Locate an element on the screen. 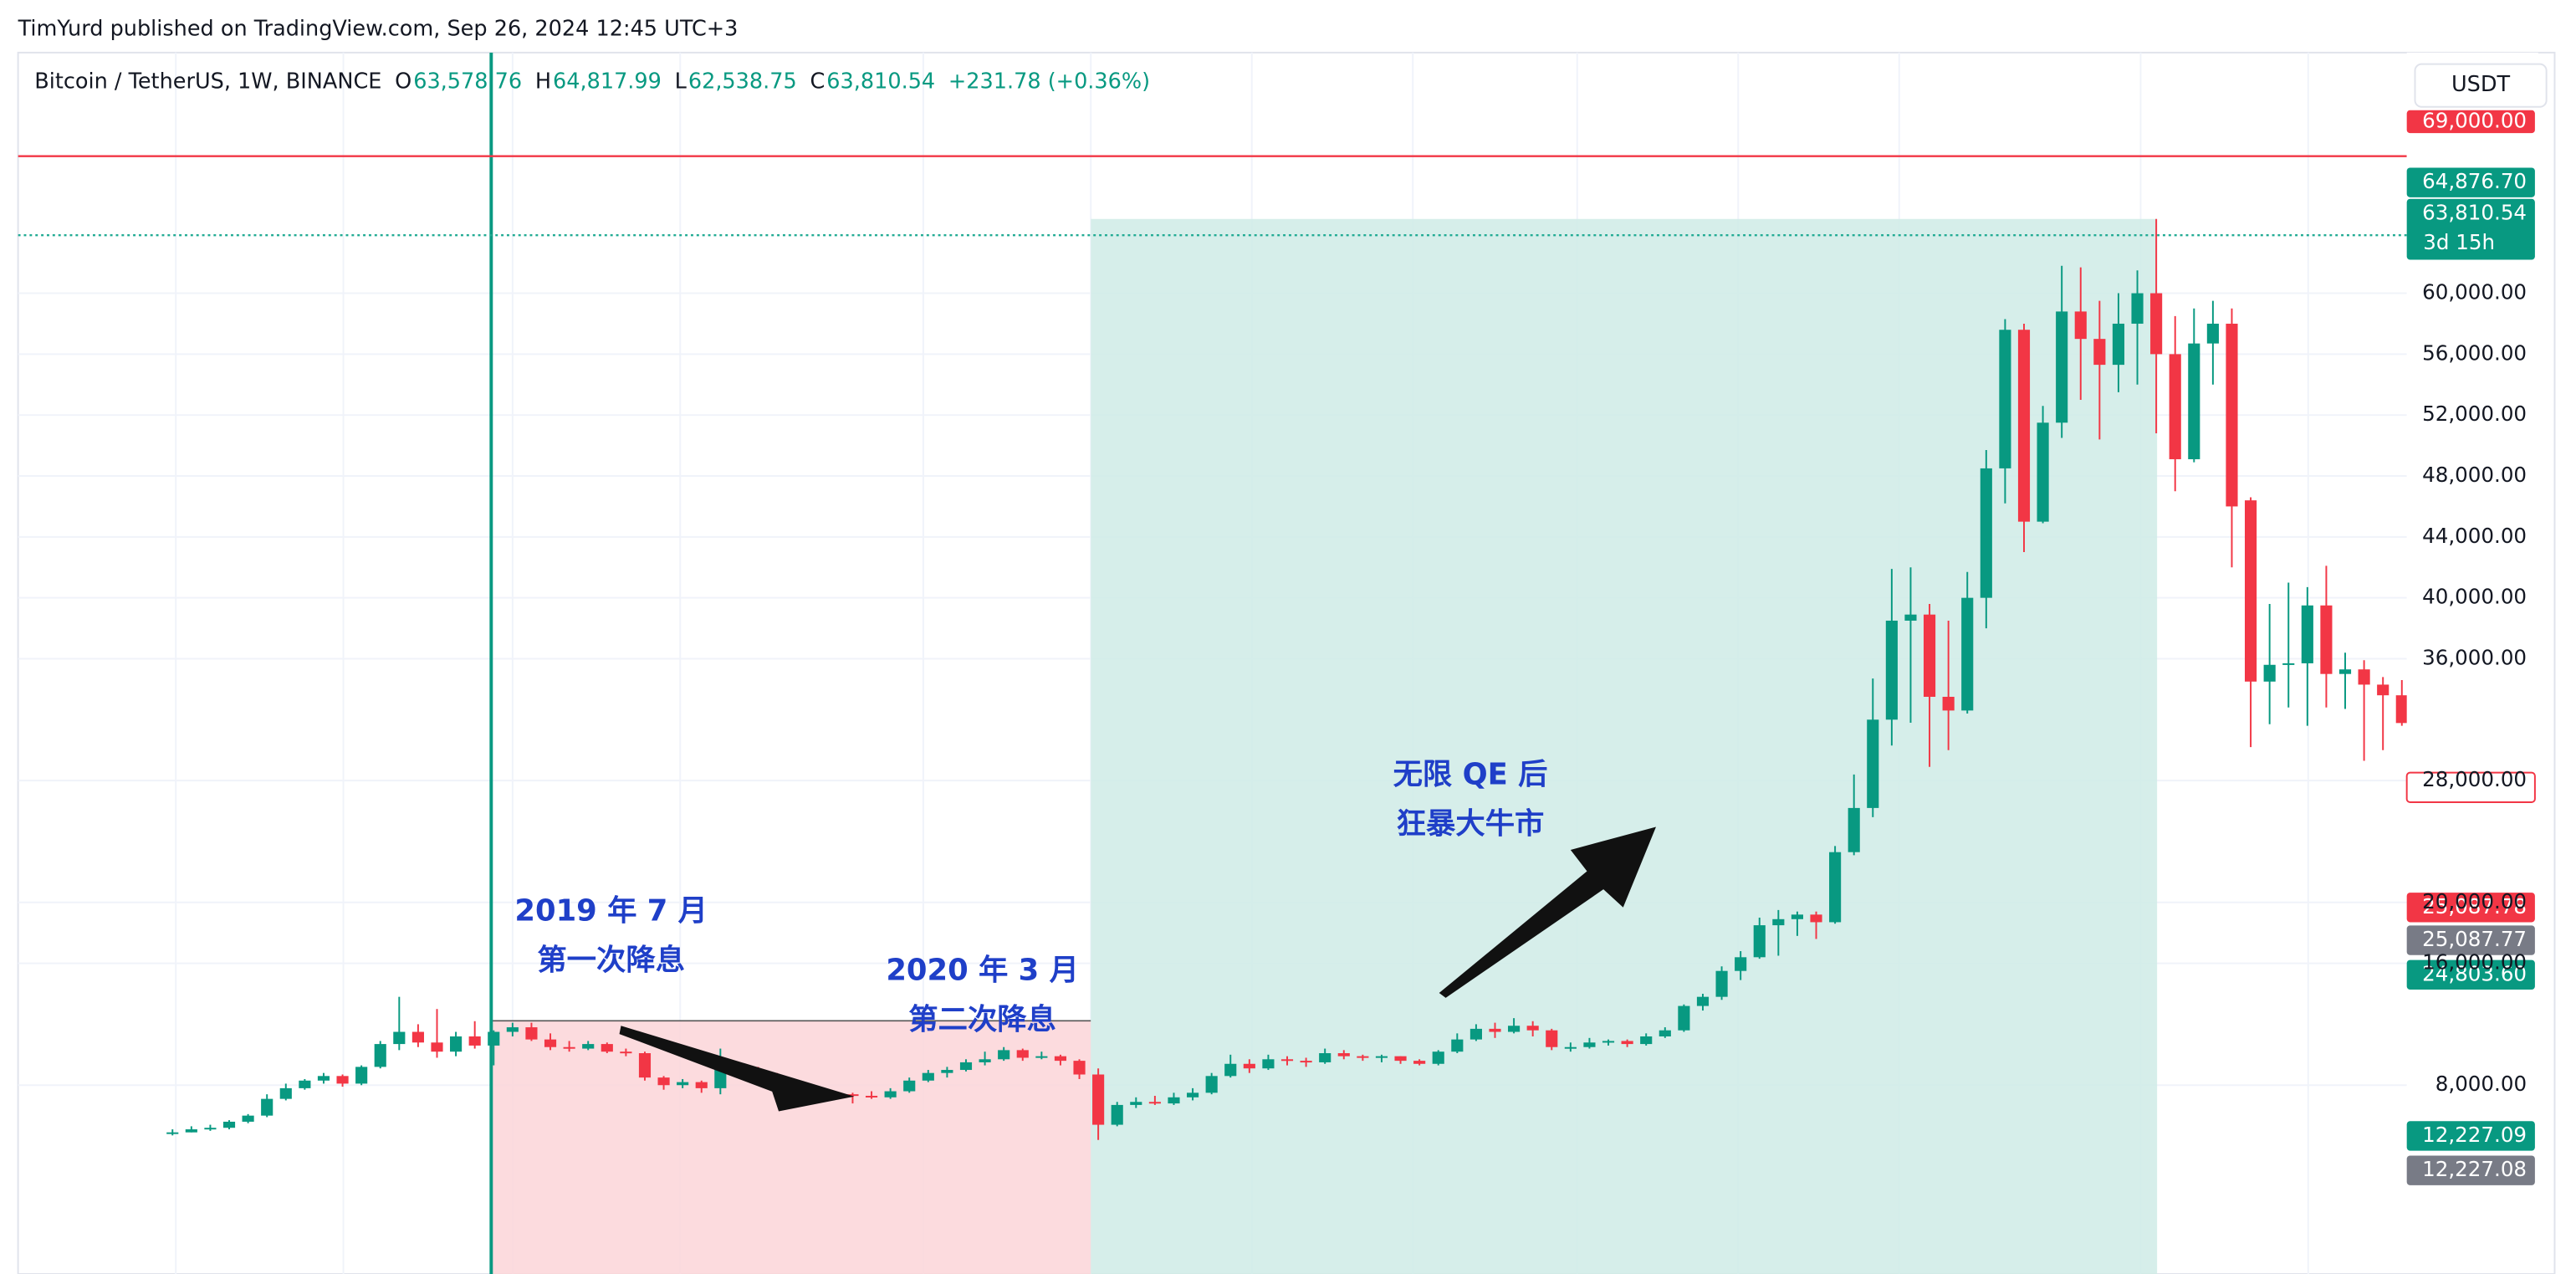  annotation: 第一次降息 is located at coordinates (611, 961).